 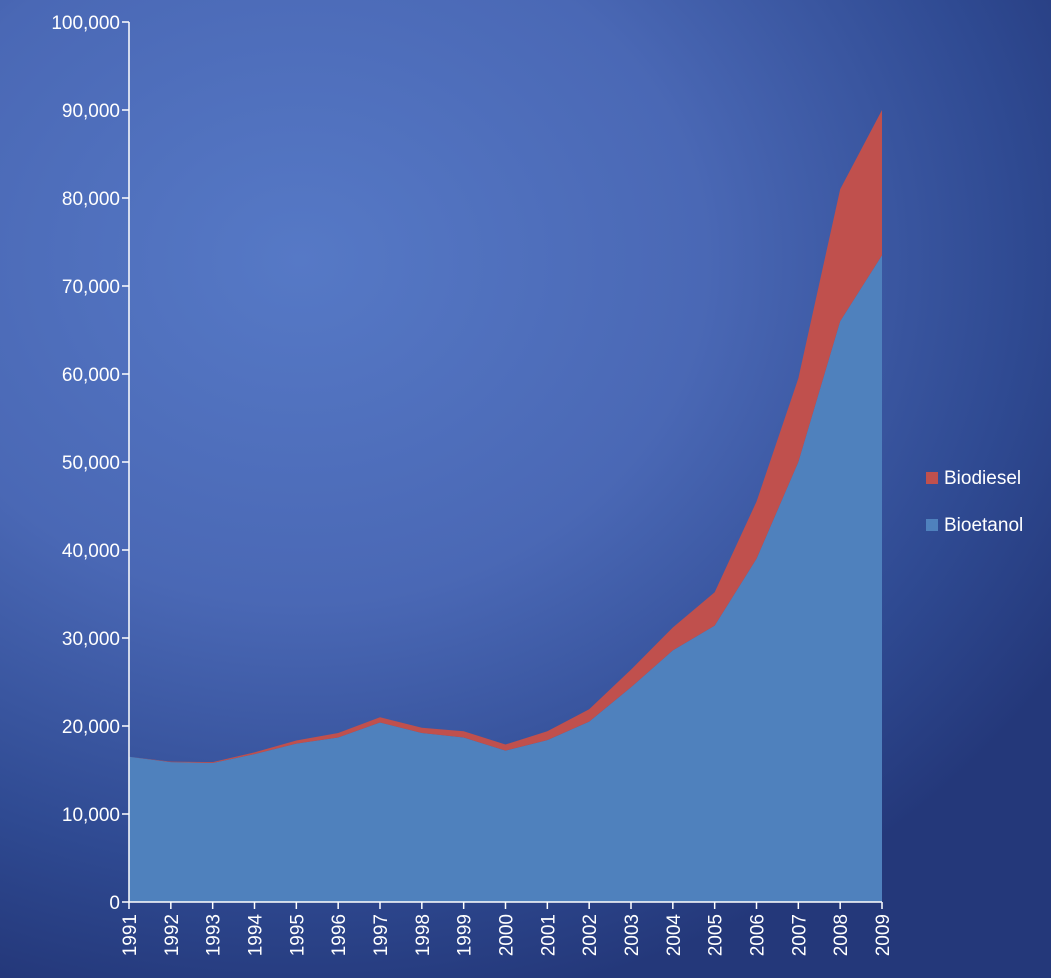 What do you see at coordinates (932, 478) in the screenshot?
I see `legend-swatch-biodiesel` at bounding box center [932, 478].